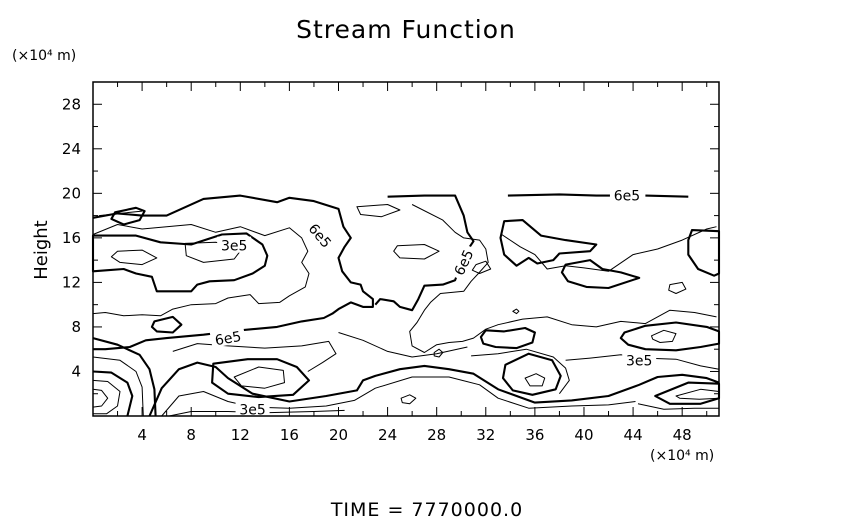  Describe the element at coordinates (289, 435) in the screenshot. I see `x-tick-label: 16` at that location.